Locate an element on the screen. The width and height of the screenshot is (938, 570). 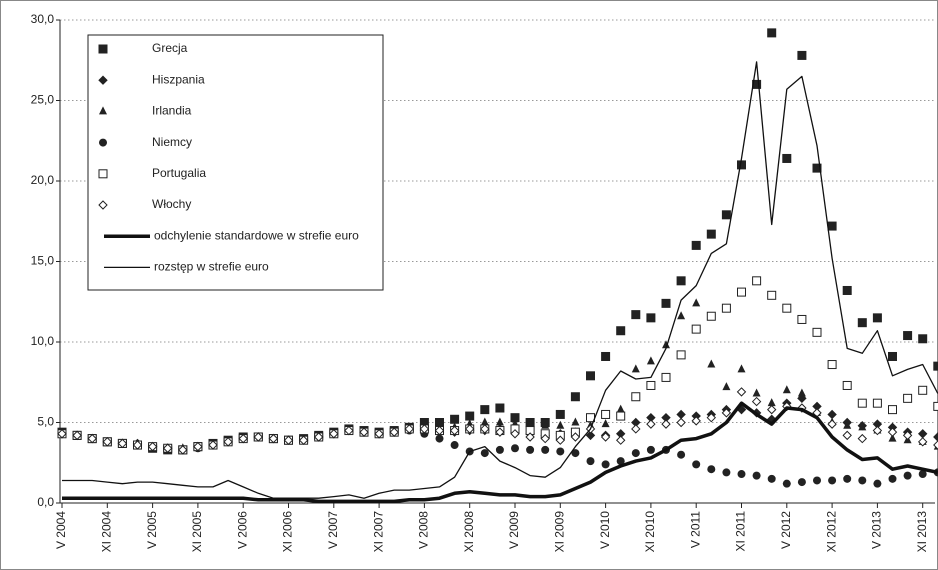
y-tick-label: 10,0 is located at coordinates (43, 341).